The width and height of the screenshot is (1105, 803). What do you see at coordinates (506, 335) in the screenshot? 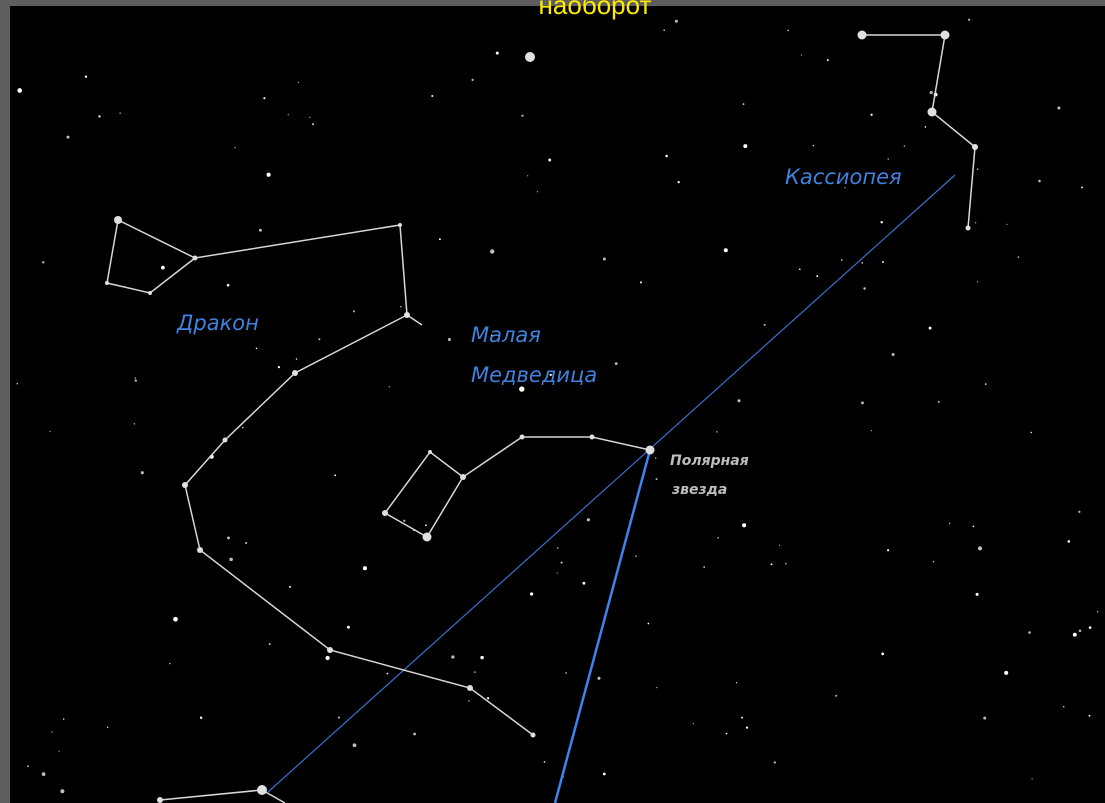
I see `ursa-minor-label: Малая` at bounding box center [506, 335].